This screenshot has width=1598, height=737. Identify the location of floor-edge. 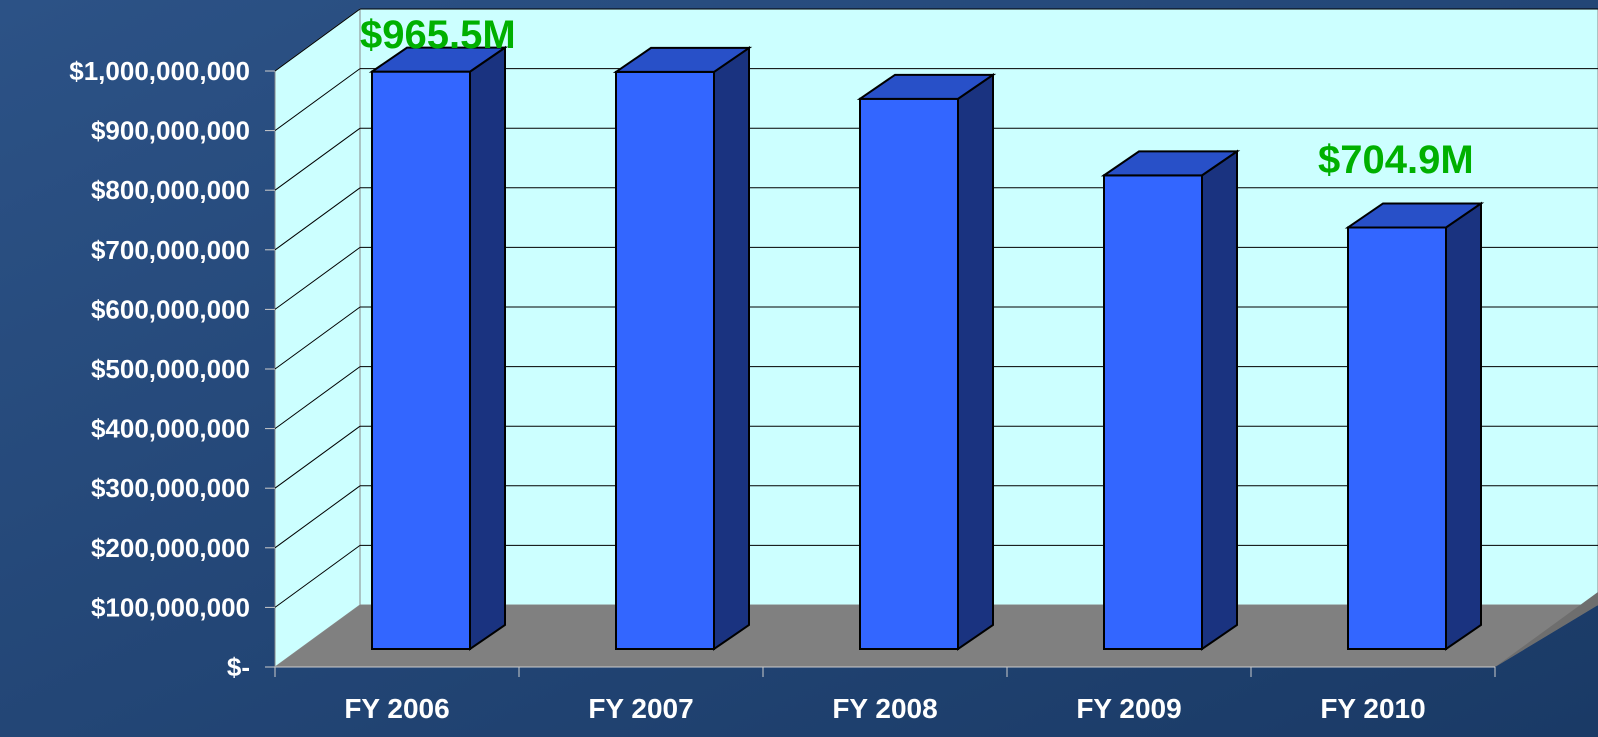
(1546, 629).